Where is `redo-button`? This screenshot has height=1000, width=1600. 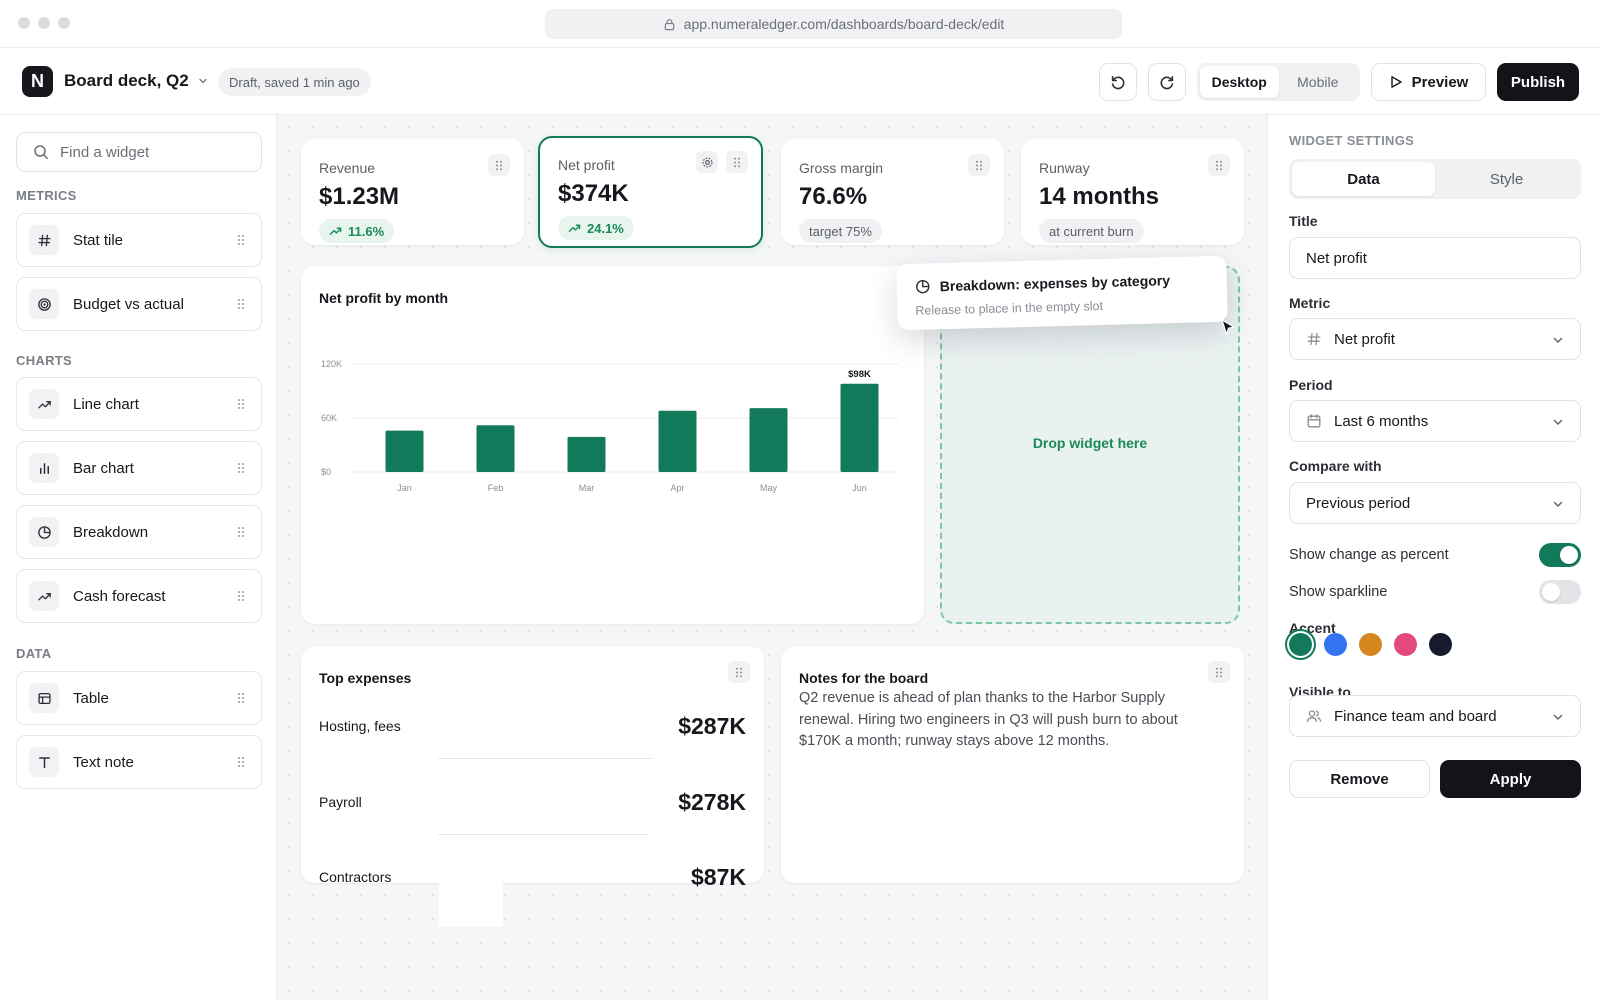
redo-button is located at coordinates (1167, 82).